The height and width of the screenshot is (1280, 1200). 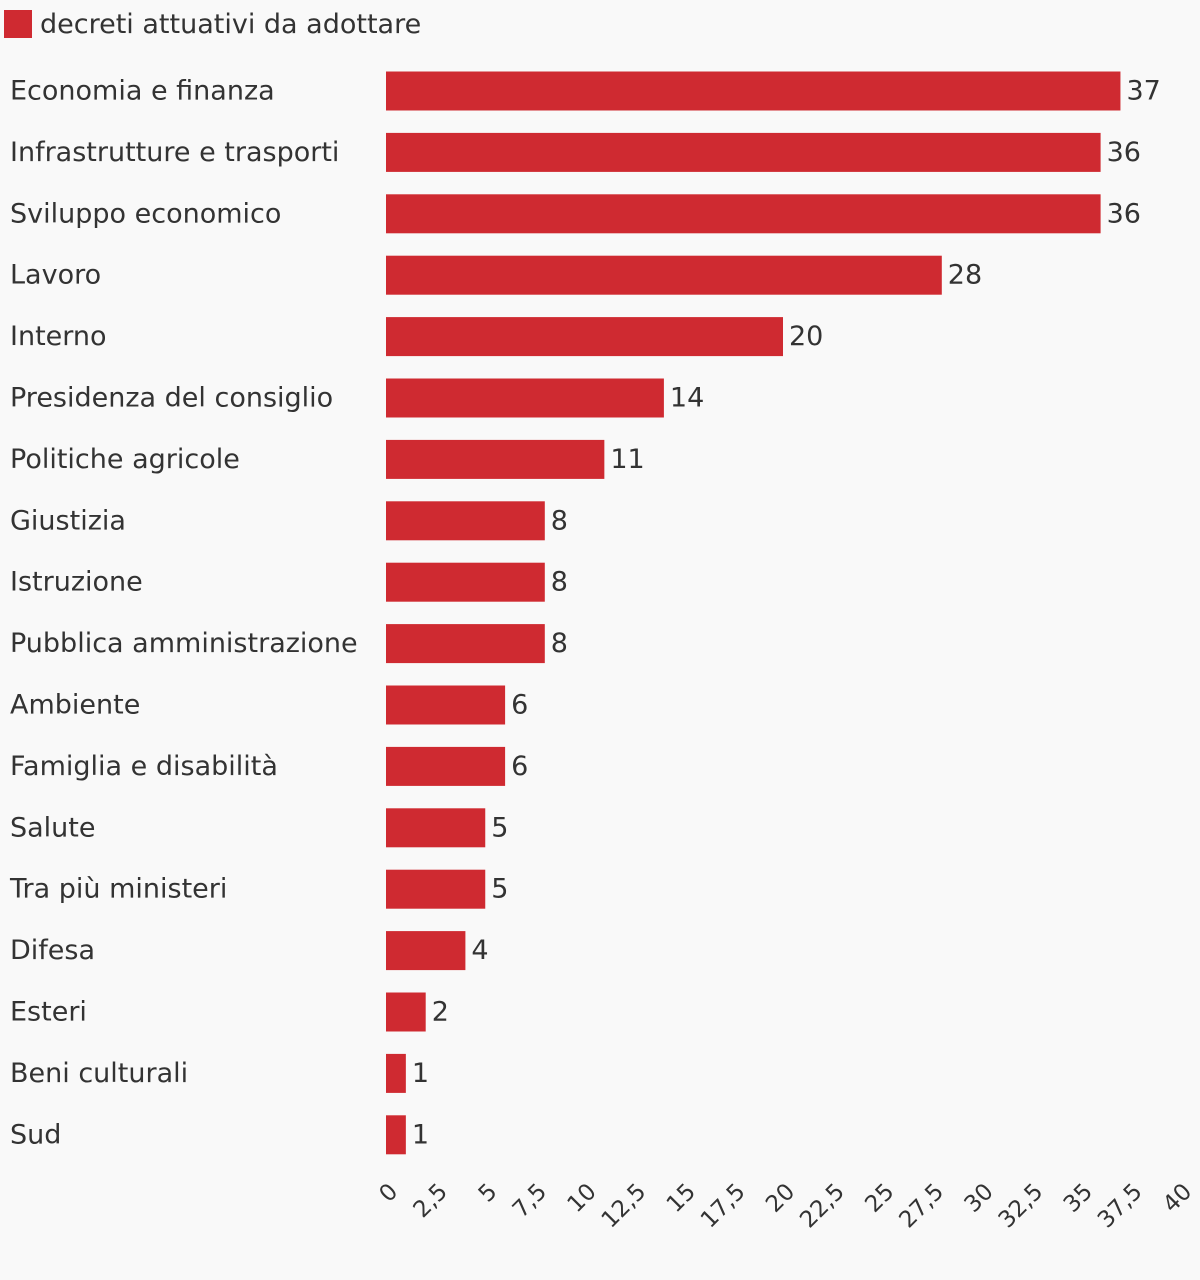 What do you see at coordinates (388, 1193) in the screenshot?
I see `x-tick-label: 0` at bounding box center [388, 1193].